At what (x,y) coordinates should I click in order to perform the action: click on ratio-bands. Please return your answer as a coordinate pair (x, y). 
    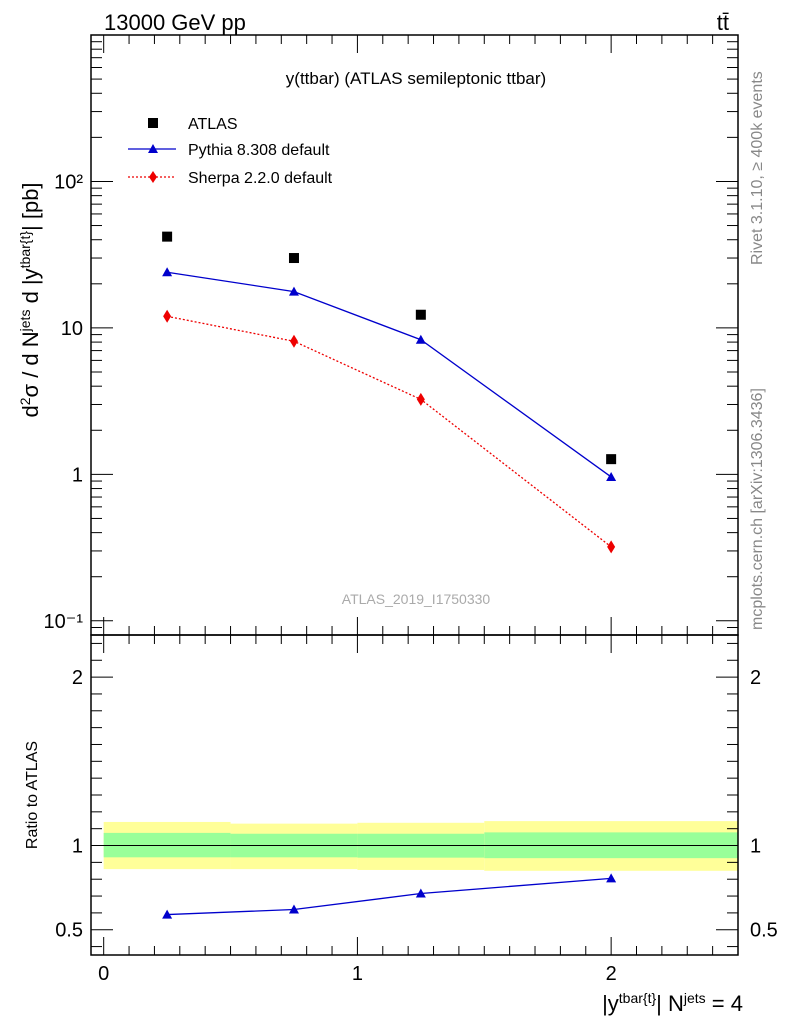
    Looking at the image, I should click on (420, 846).